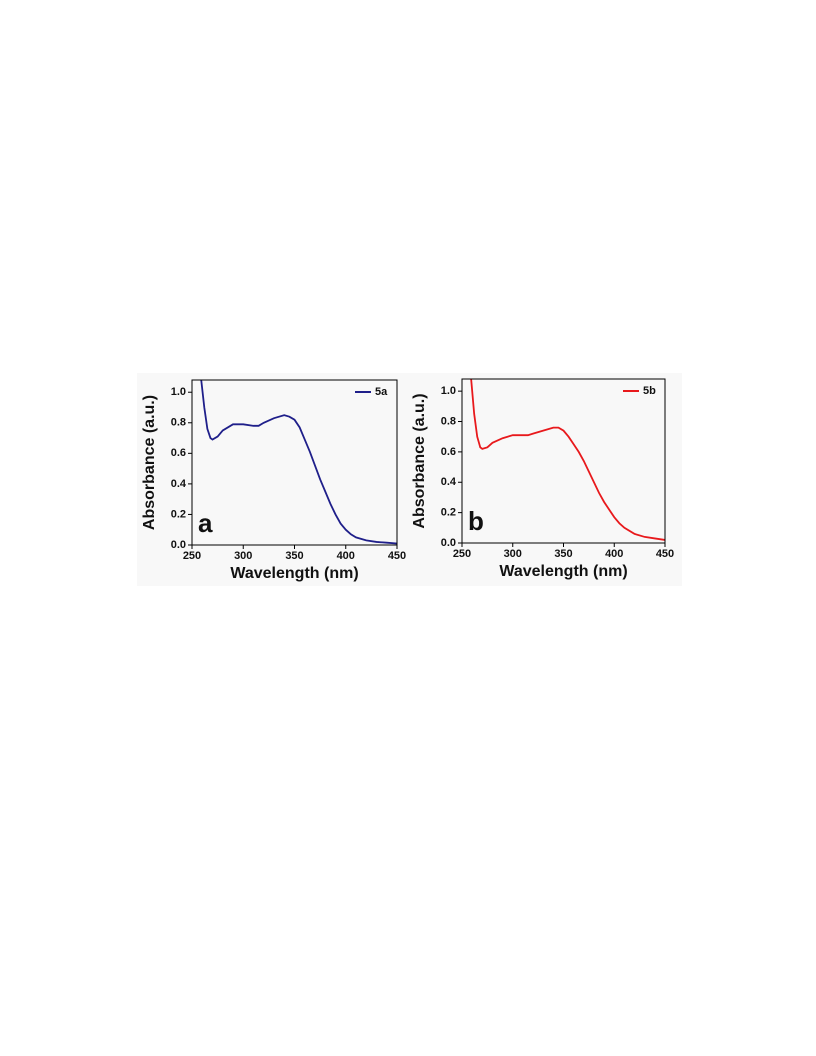  I want to click on panel-label: b, so click(476, 521).